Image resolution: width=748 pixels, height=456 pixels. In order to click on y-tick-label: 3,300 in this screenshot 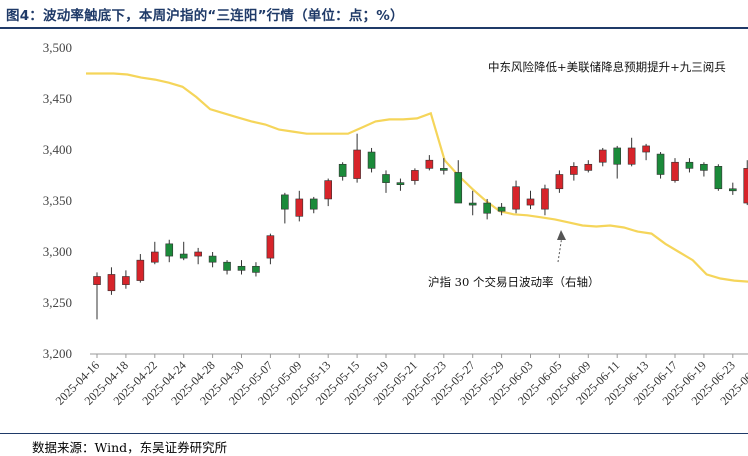, I will do `click(57, 251)`.